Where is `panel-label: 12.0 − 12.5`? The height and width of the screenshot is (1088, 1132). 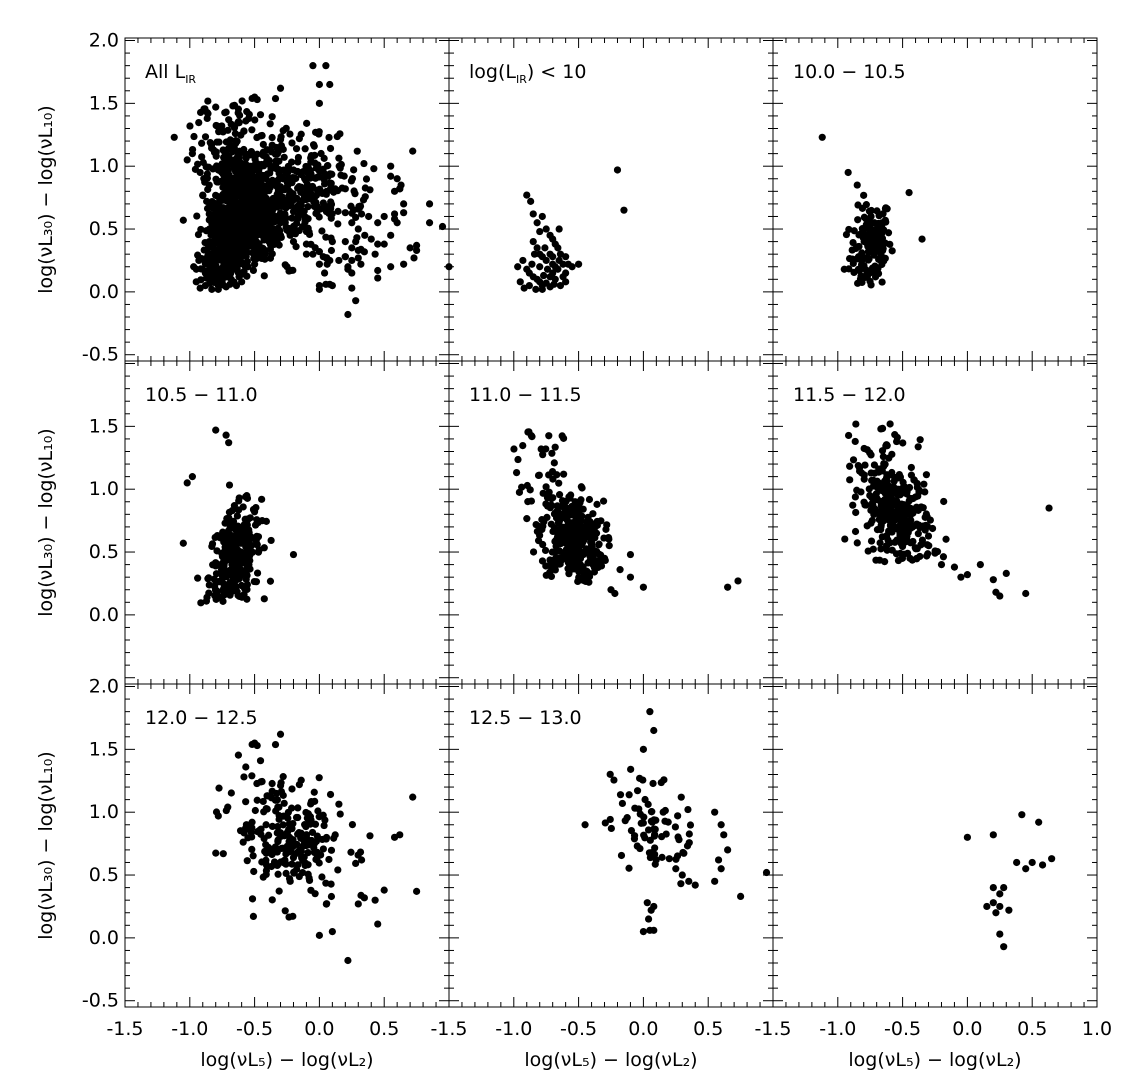 panel-label: 12.0 − 12.5 is located at coordinates (201, 718).